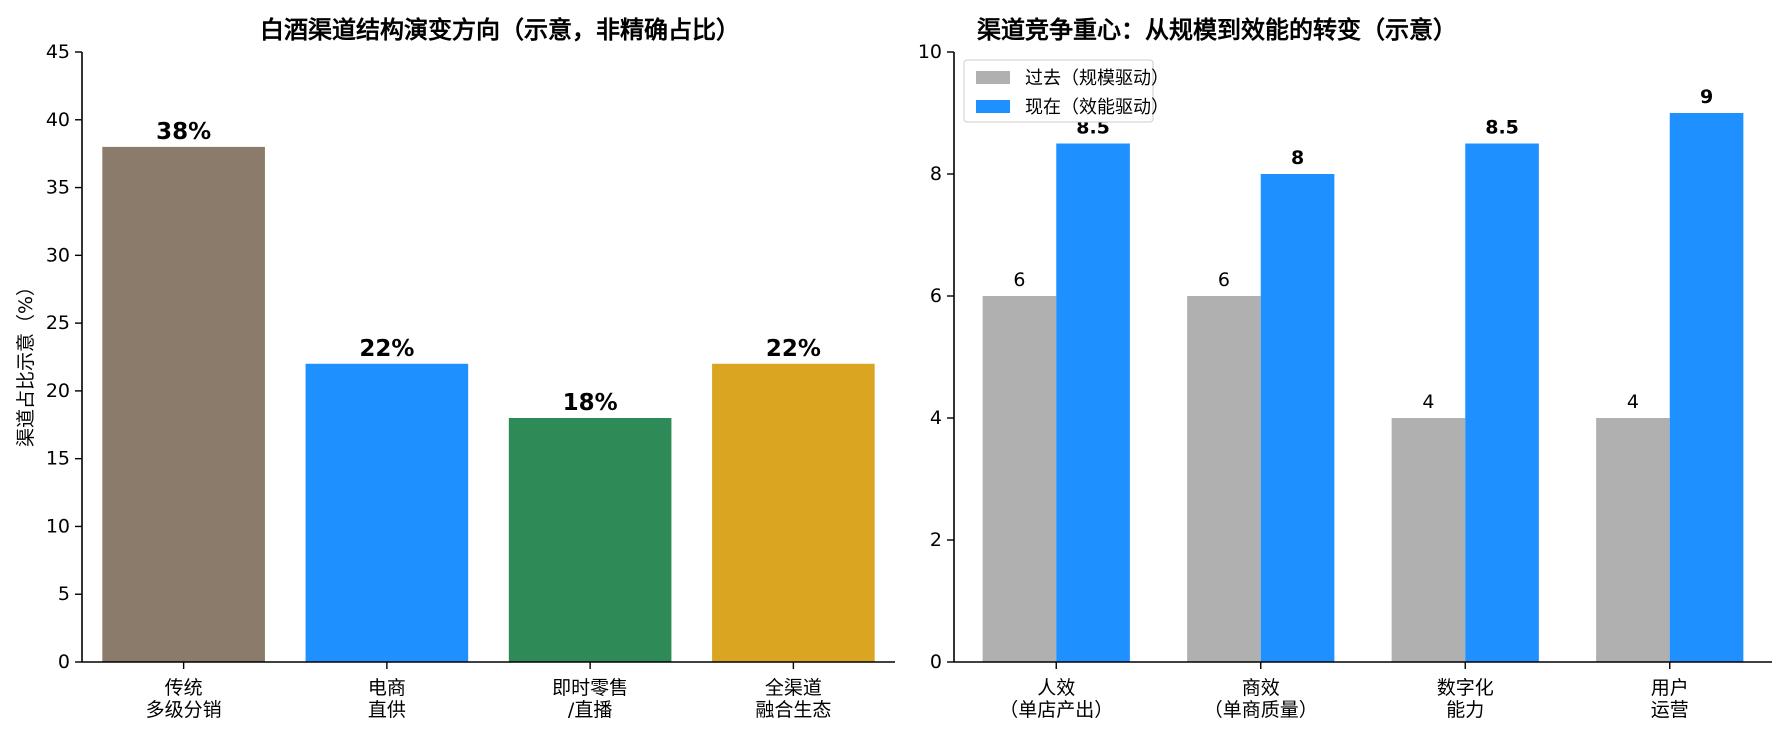 Image resolution: width=1785 pixels, height=735 pixels. Describe the element at coordinates (58, 391) in the screenshot. I see `left-y-tick-label: 20` at that location.